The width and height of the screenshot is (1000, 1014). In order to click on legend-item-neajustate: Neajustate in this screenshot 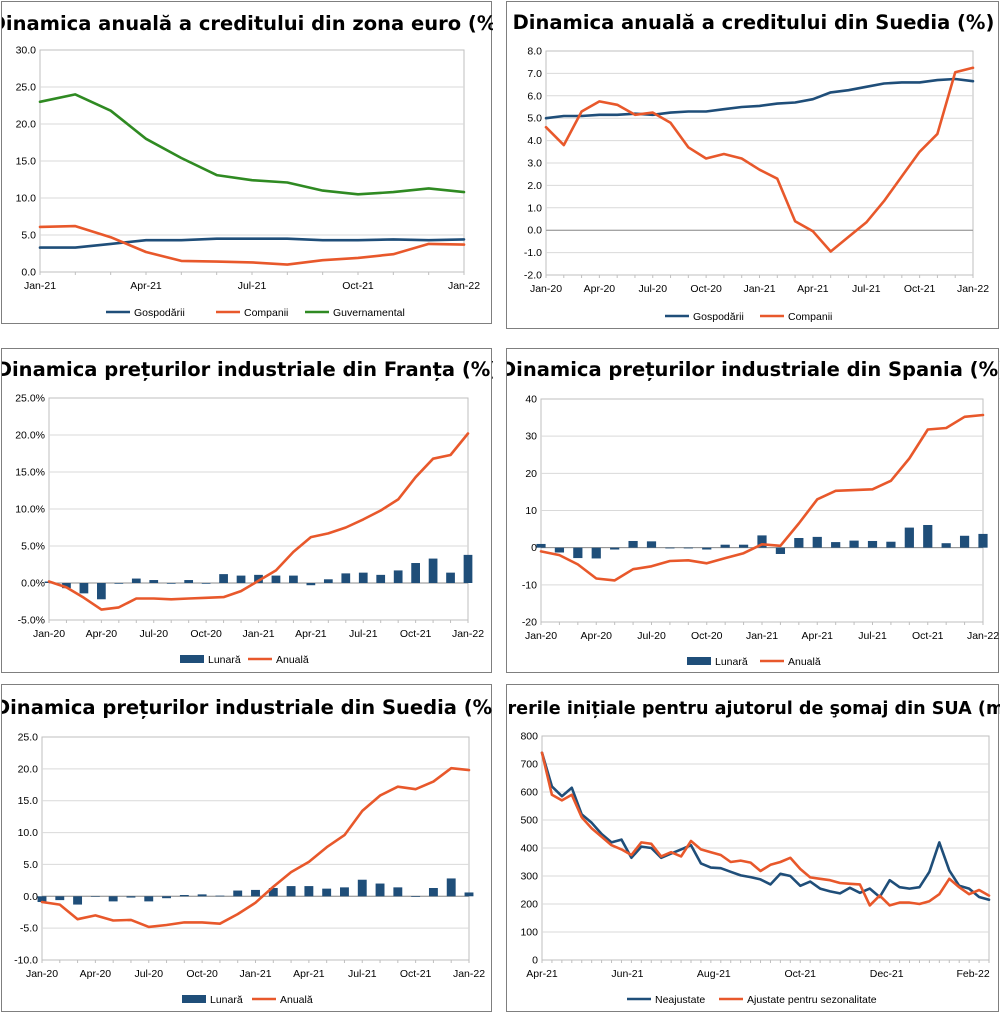, I will do `click(666, 1000)`.